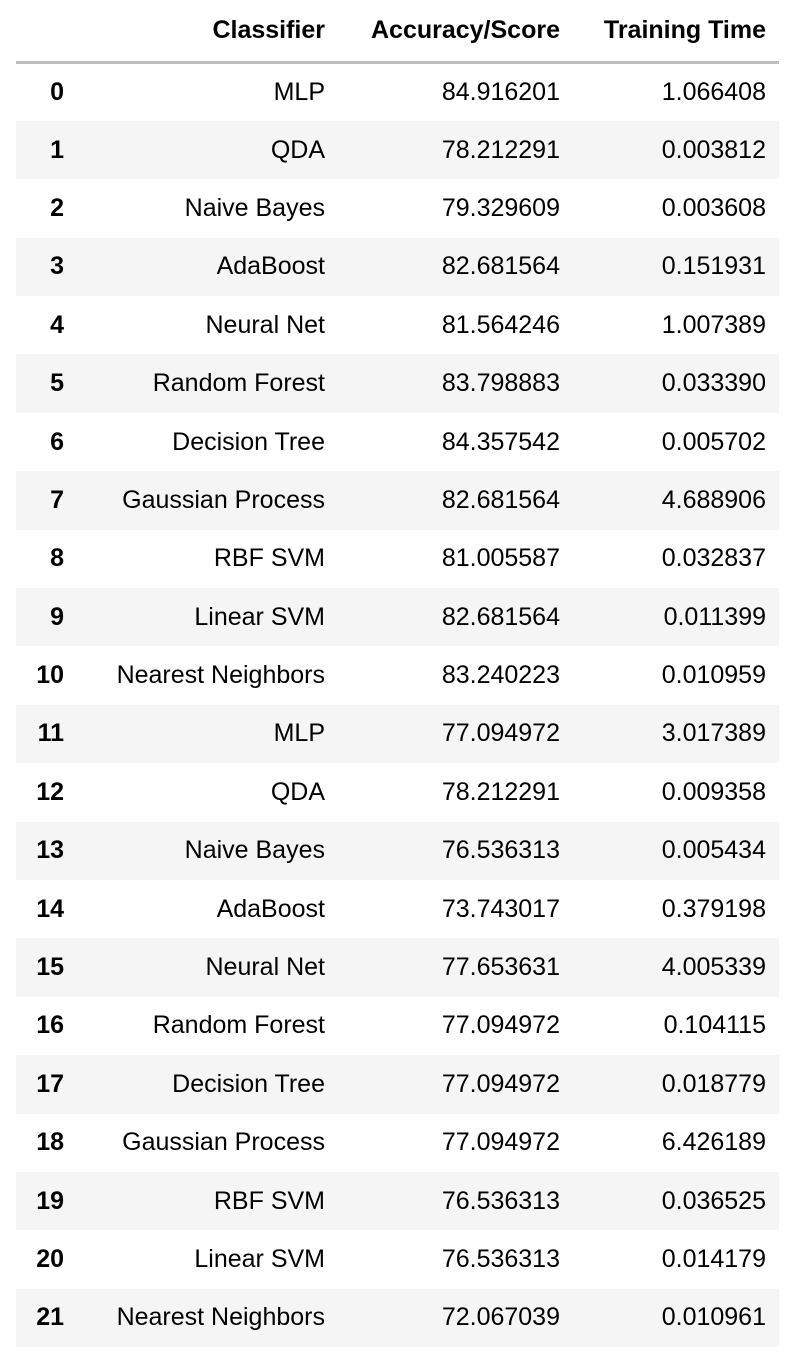  What do you see at coordinates (676, 32) in the screenshot?
I see `training-time-header: Training Time` at bounding box center [676, 32].